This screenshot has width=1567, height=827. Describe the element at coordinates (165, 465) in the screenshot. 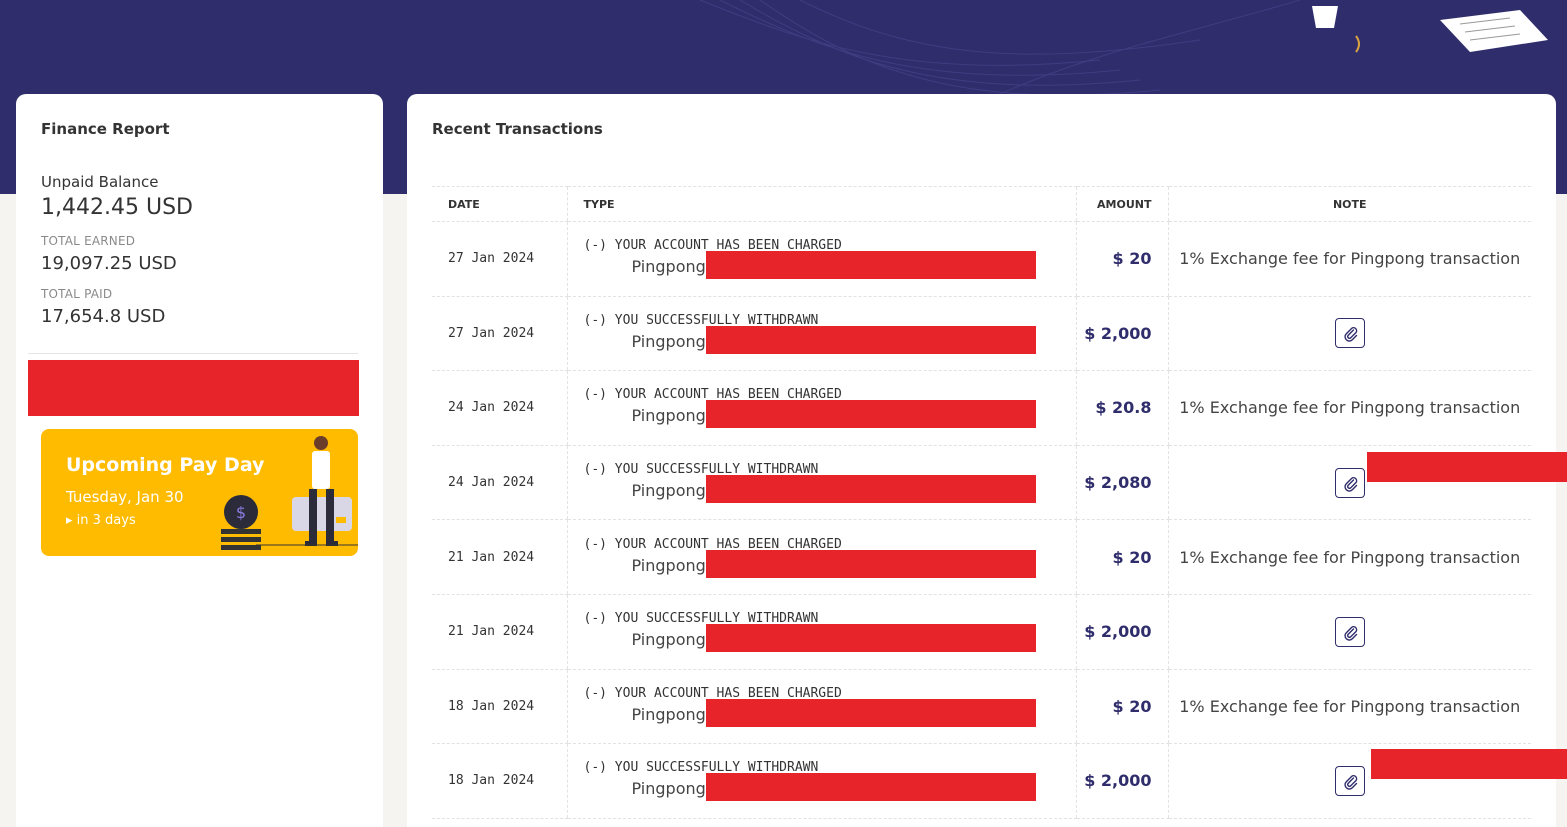

I see `payday-title: Upcoming Pay Day` at that location.